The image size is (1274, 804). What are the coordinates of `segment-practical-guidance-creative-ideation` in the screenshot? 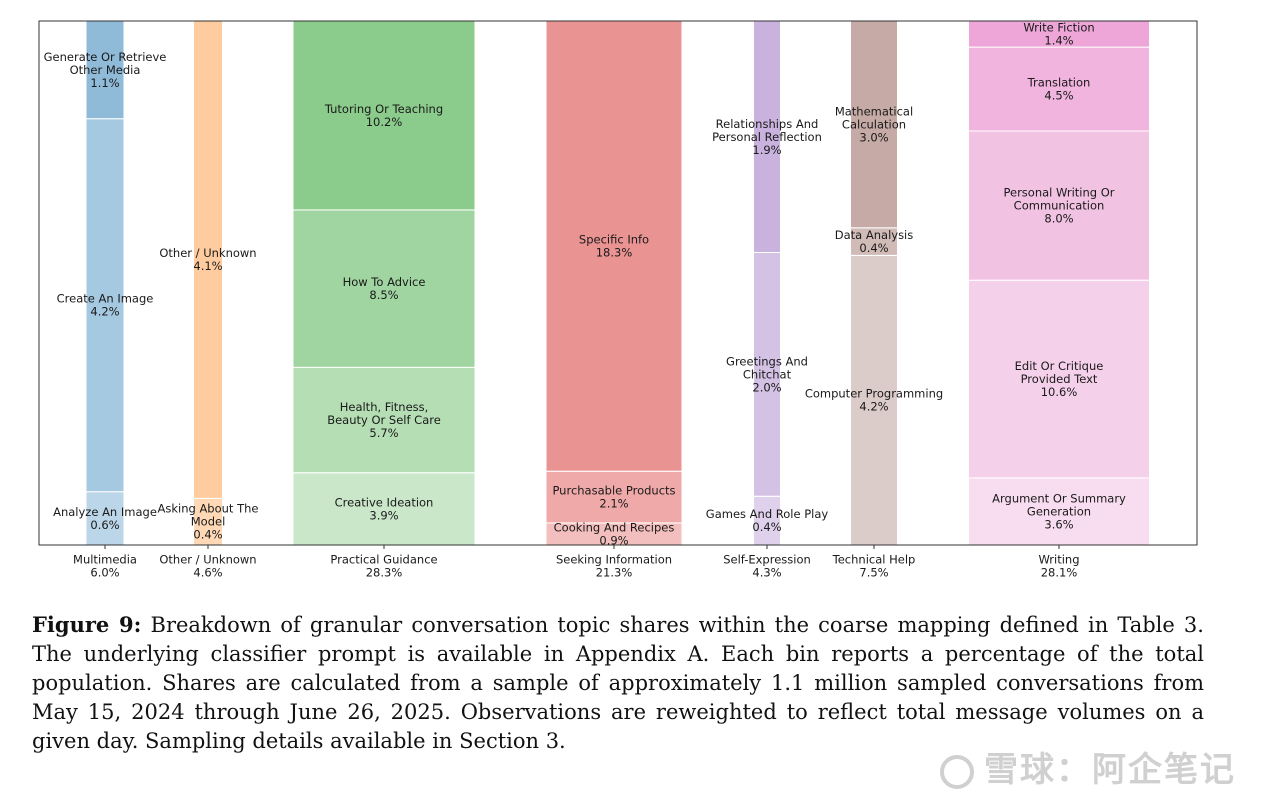 It's located at (384, 509).